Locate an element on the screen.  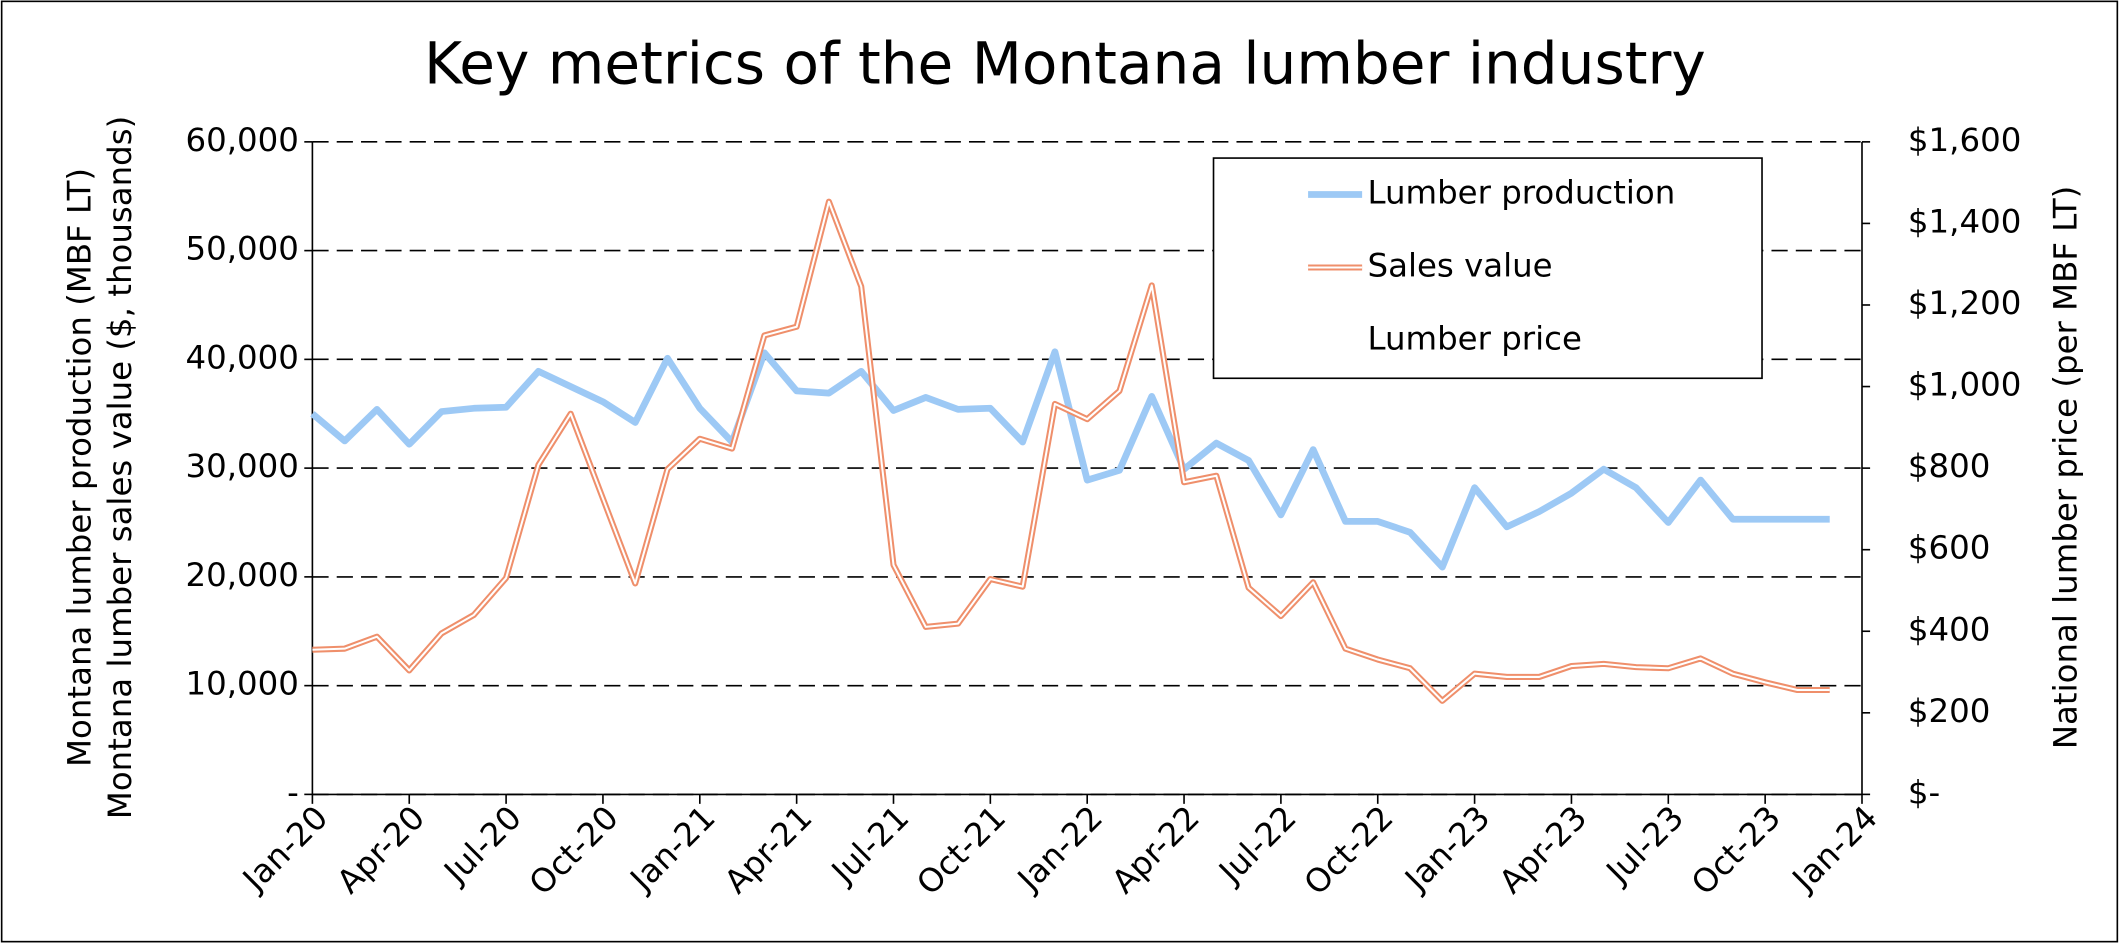
y-tick-label: 10,000 is located at coordinates (241, 684).